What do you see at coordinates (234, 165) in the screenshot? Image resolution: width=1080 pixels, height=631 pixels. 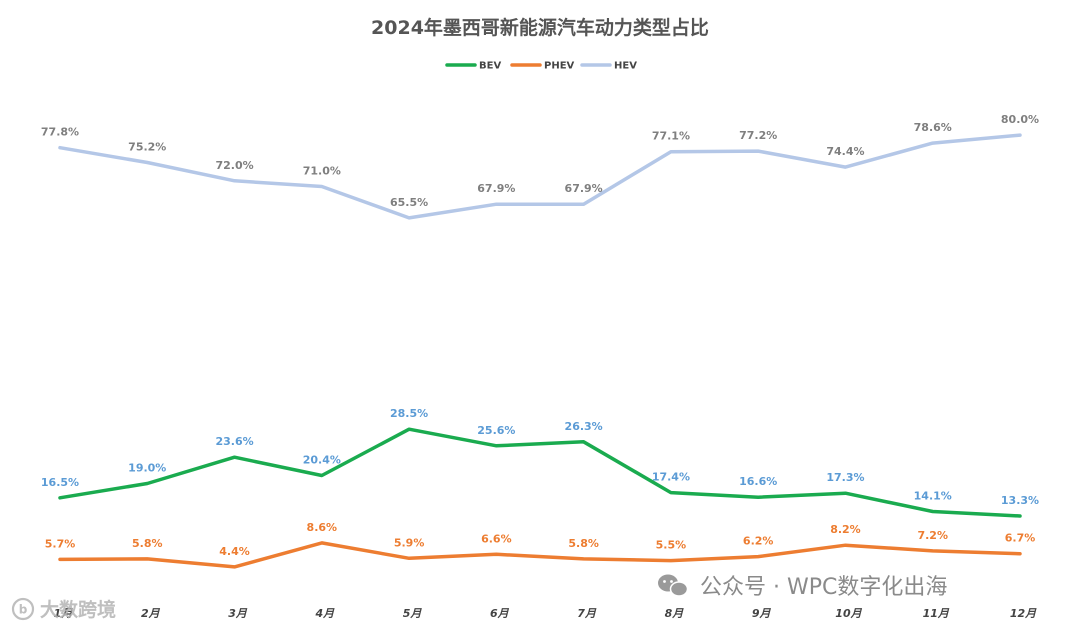 I see `data-label-hev: 72.0%` at bounding box center [234, 165].